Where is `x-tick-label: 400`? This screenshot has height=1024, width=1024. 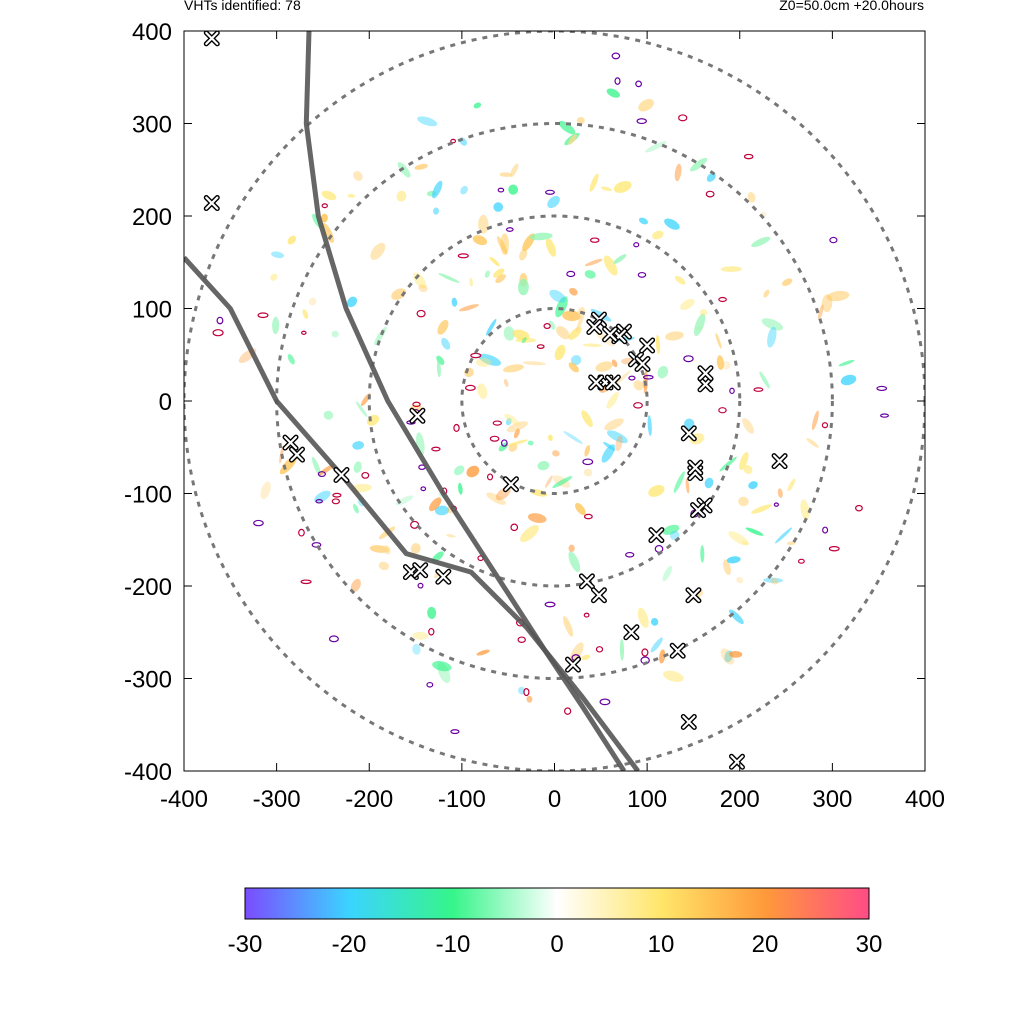 x-tick-label: 400 is located at coordinates (925, 799).